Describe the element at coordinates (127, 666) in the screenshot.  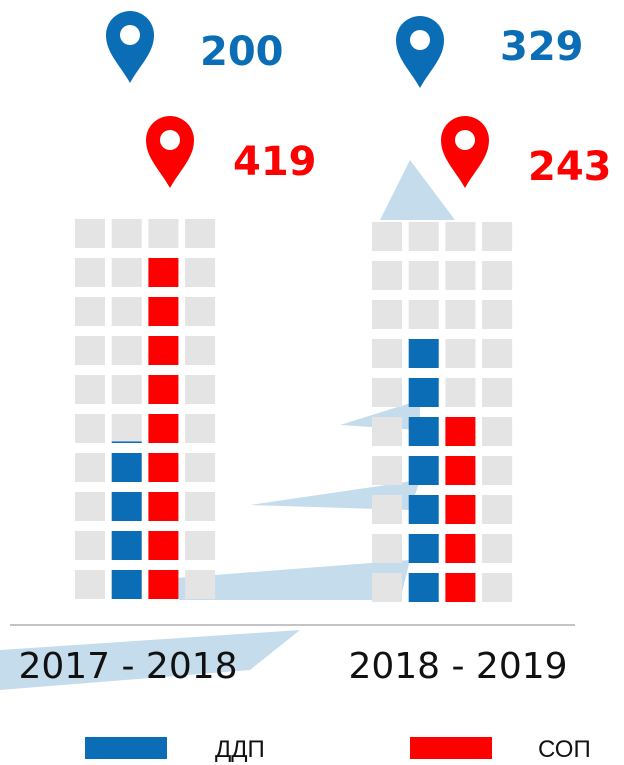
I see `x-tick-label: 2017 - 2018` at that location.